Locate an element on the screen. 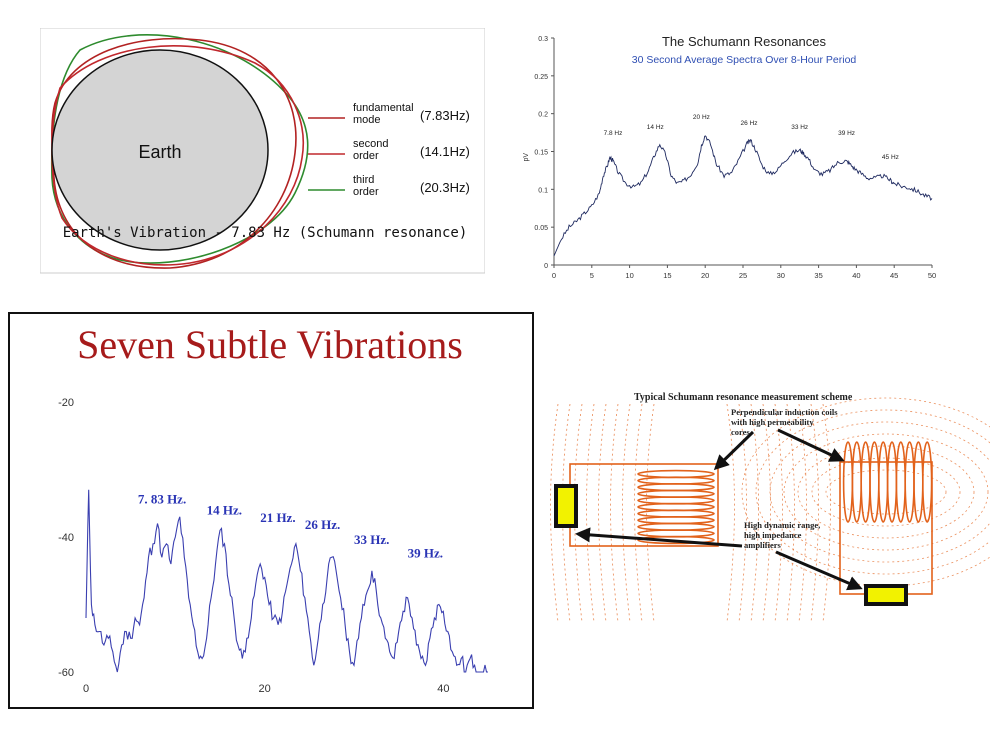 The width and height of the screenshot is (990, 743). y-tick-label: 0 is located at coordinates (546, 266).